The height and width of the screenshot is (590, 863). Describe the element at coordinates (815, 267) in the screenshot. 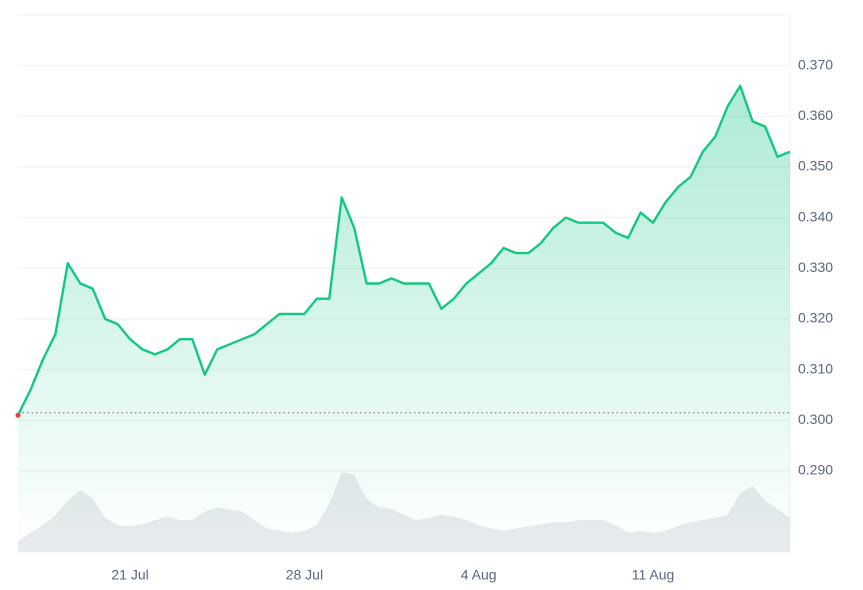

I see `y-tick-label: 0.330` at that location.